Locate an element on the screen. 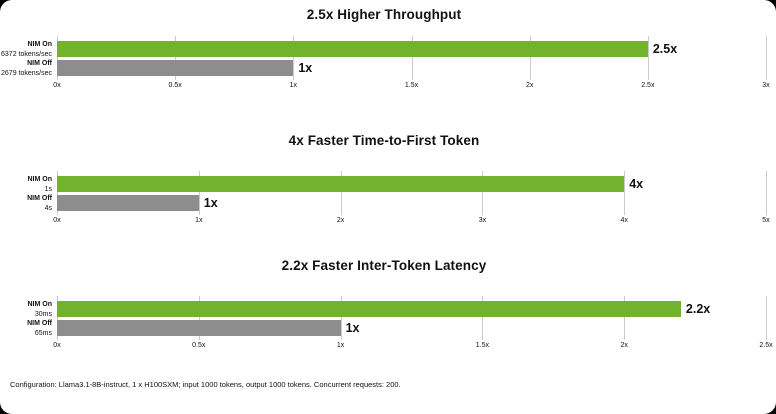  plot-area: 2.5x 1x is located at coordinates (412, 58).